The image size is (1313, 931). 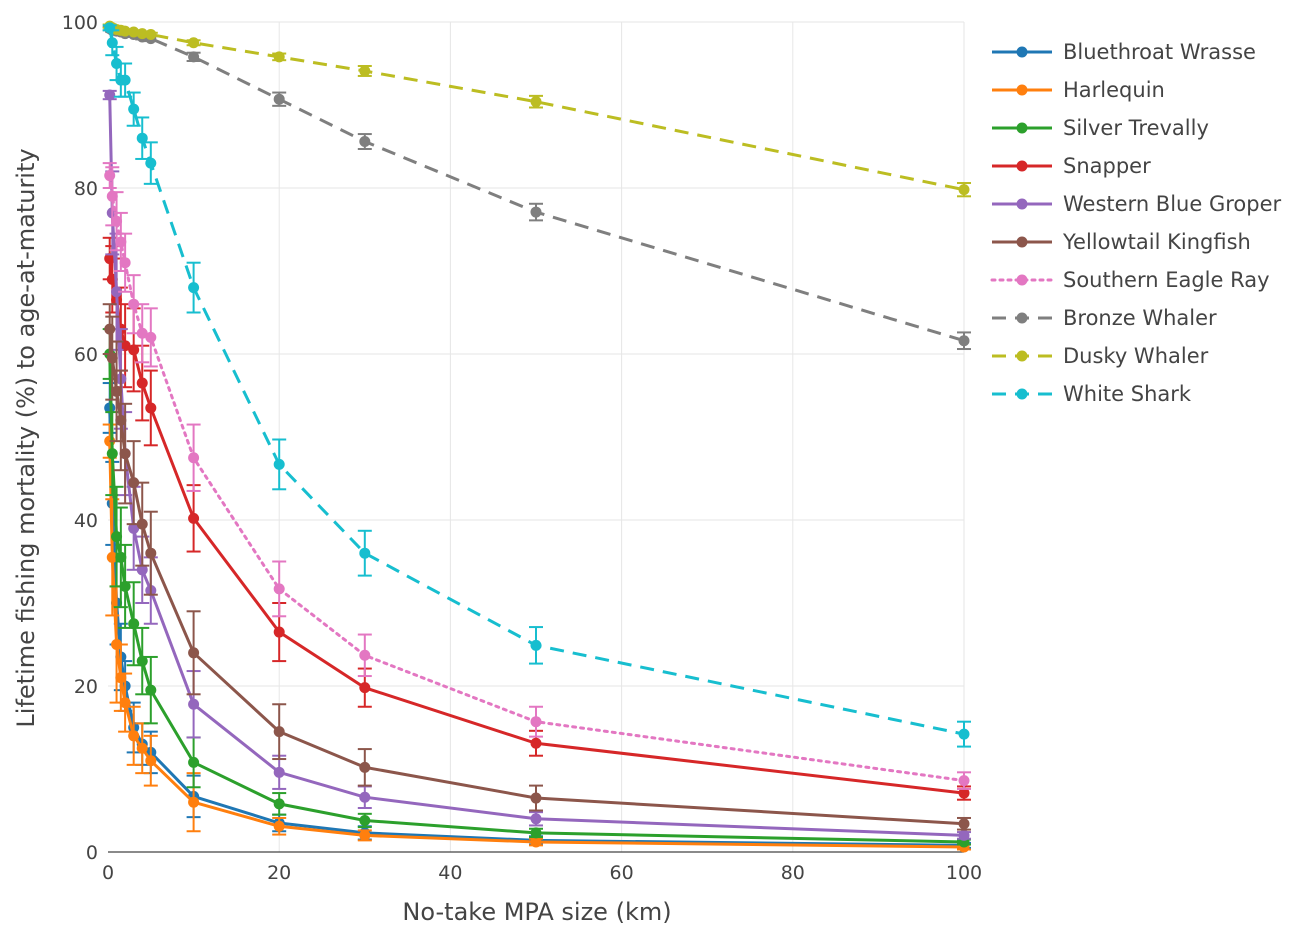 I want to click on y-tick-label: 100, so click(x=80, y=23).